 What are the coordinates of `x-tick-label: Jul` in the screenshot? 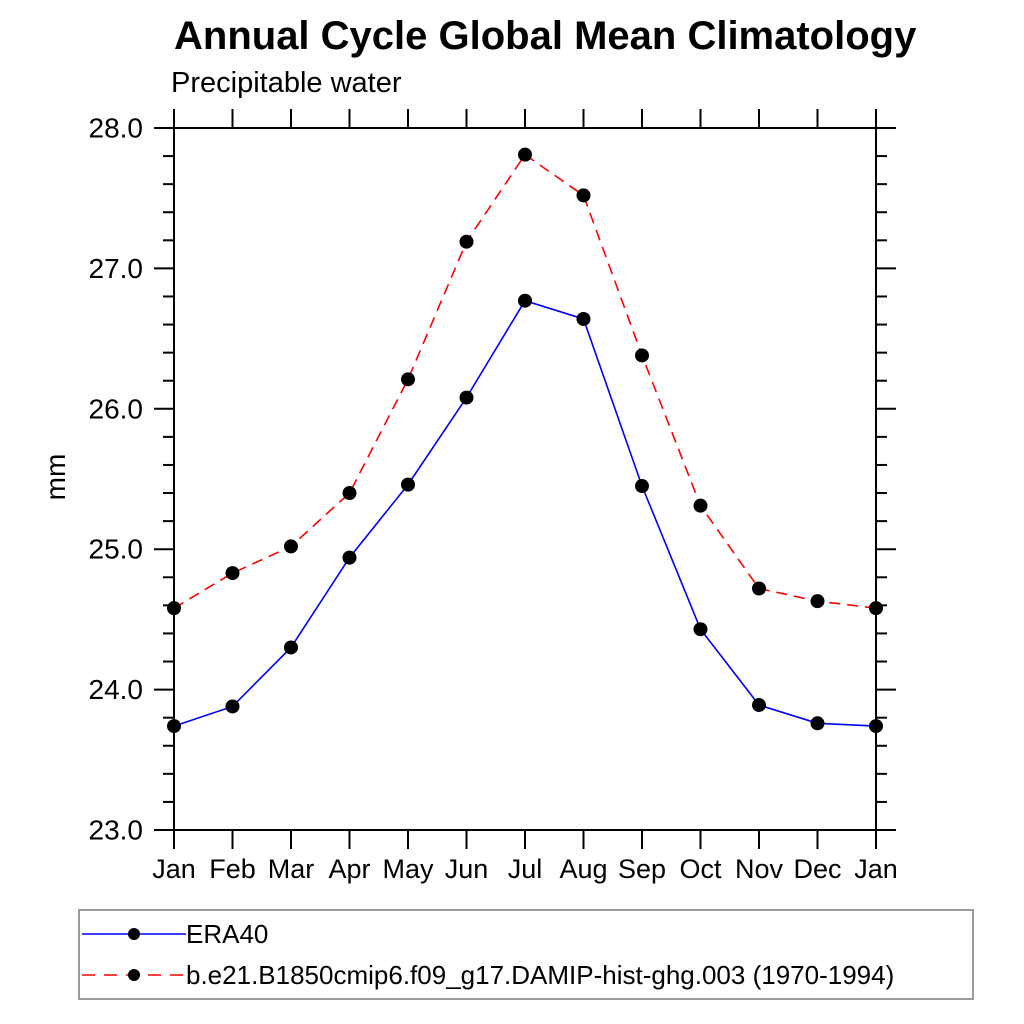 It's located at (525, 869).